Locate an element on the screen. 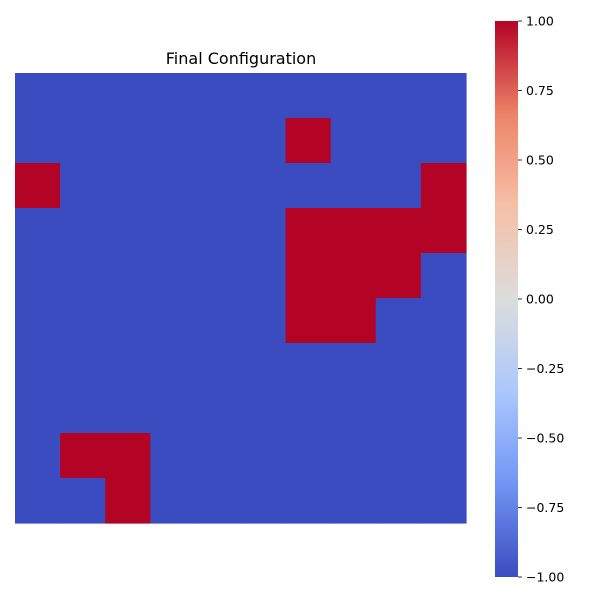 The width and height of the screenshot is (600, 600). colorbar-tick-label: 0.00 is located at coordinates (540, 299).